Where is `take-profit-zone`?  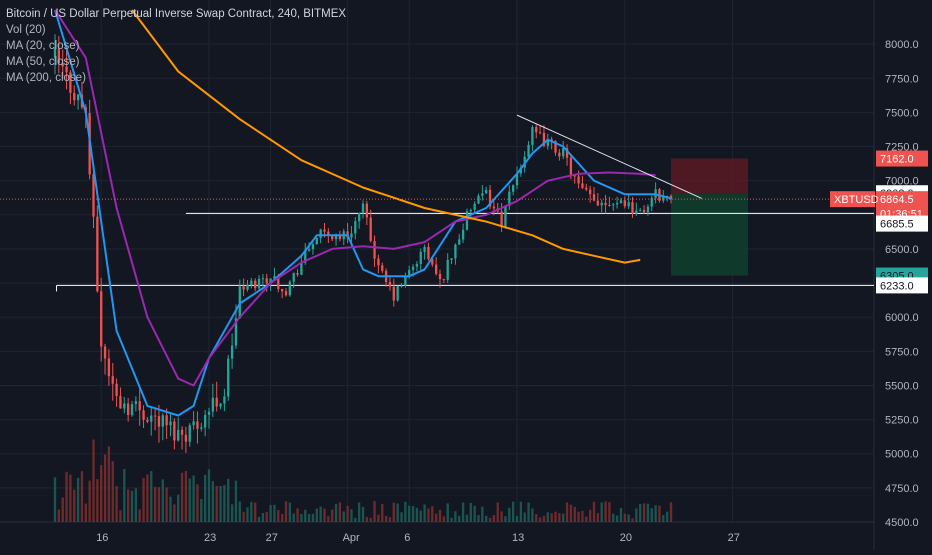 take-profit-zone is located at coordinates (709, 234).